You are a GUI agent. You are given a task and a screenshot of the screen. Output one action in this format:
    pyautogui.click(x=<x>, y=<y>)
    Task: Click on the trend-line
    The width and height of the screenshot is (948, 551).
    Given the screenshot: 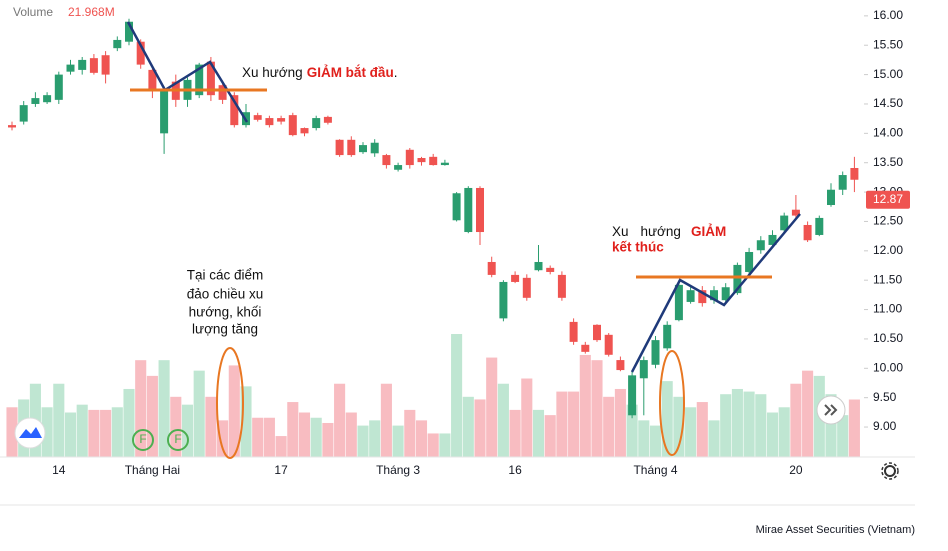 What is the action you would take?
    pyautogui.click(x=187, y=72)
    